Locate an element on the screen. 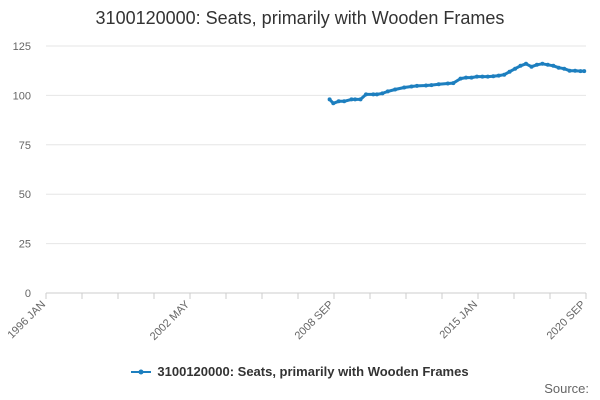 The image size is (600, 400). legend-marker-icon is located at coordinates (141, 371).